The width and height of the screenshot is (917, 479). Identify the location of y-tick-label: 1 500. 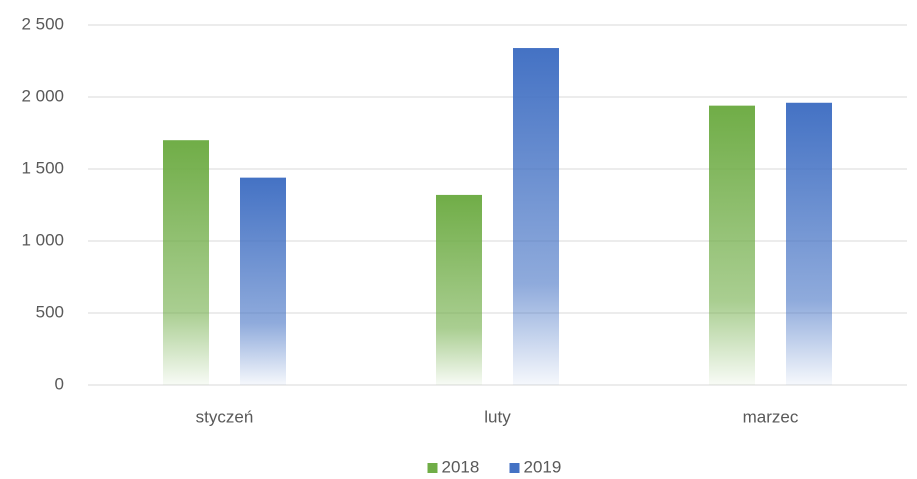
(42, 167).